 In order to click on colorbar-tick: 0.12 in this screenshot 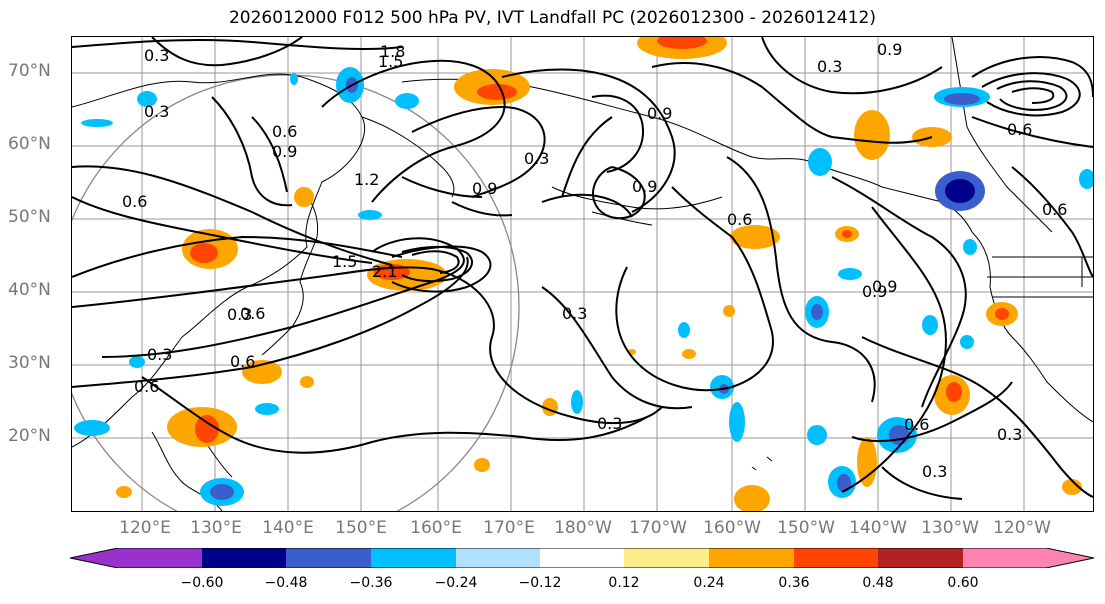, I will do `click(624, 583)`.